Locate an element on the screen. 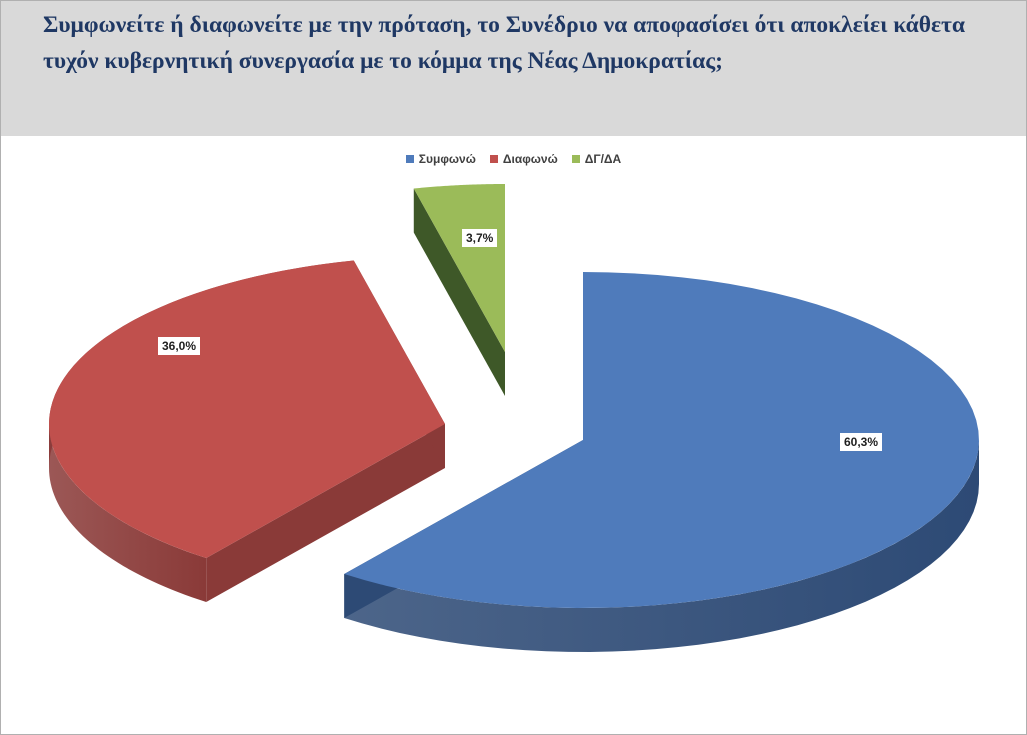  legend-item-dk: ΔΓ/ΔΑ is located at coordinates (596, 159).